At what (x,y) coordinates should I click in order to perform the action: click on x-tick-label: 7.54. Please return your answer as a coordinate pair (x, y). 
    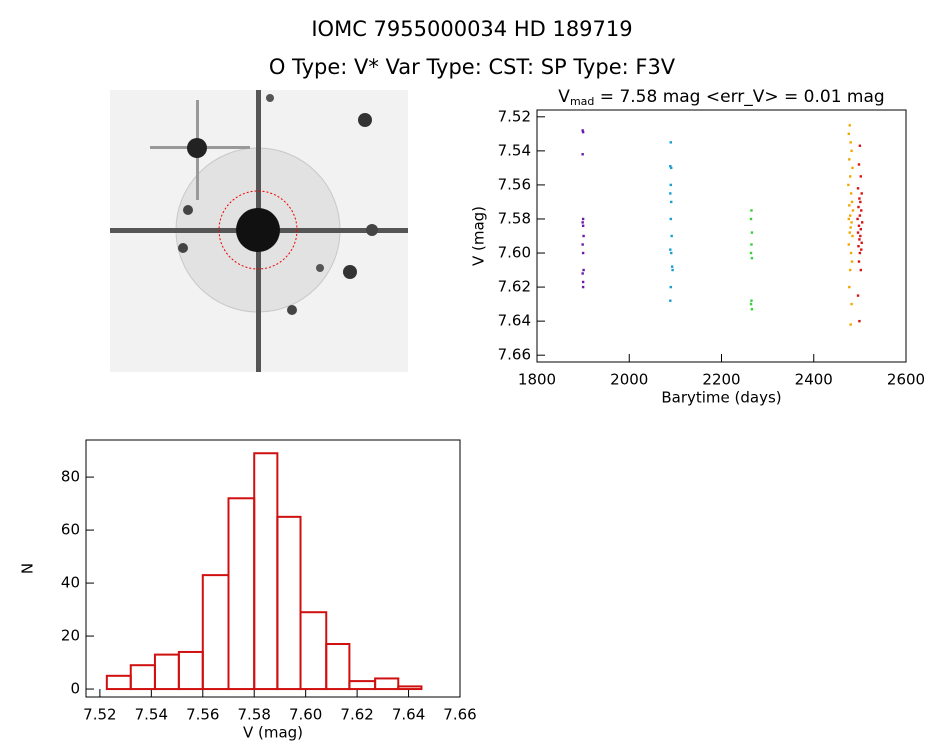
    Looking at the image, I should click on (151, 715).